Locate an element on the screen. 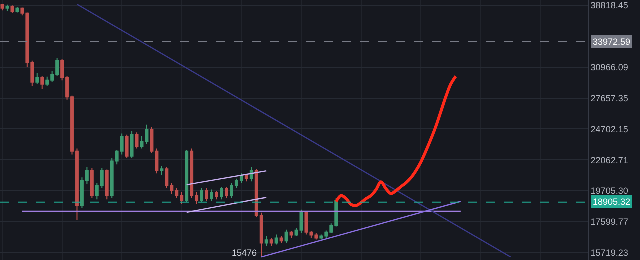 This screenshot has width=640, height=260. y-tick-label: 38818.45 is located at coordinates (609, 5).